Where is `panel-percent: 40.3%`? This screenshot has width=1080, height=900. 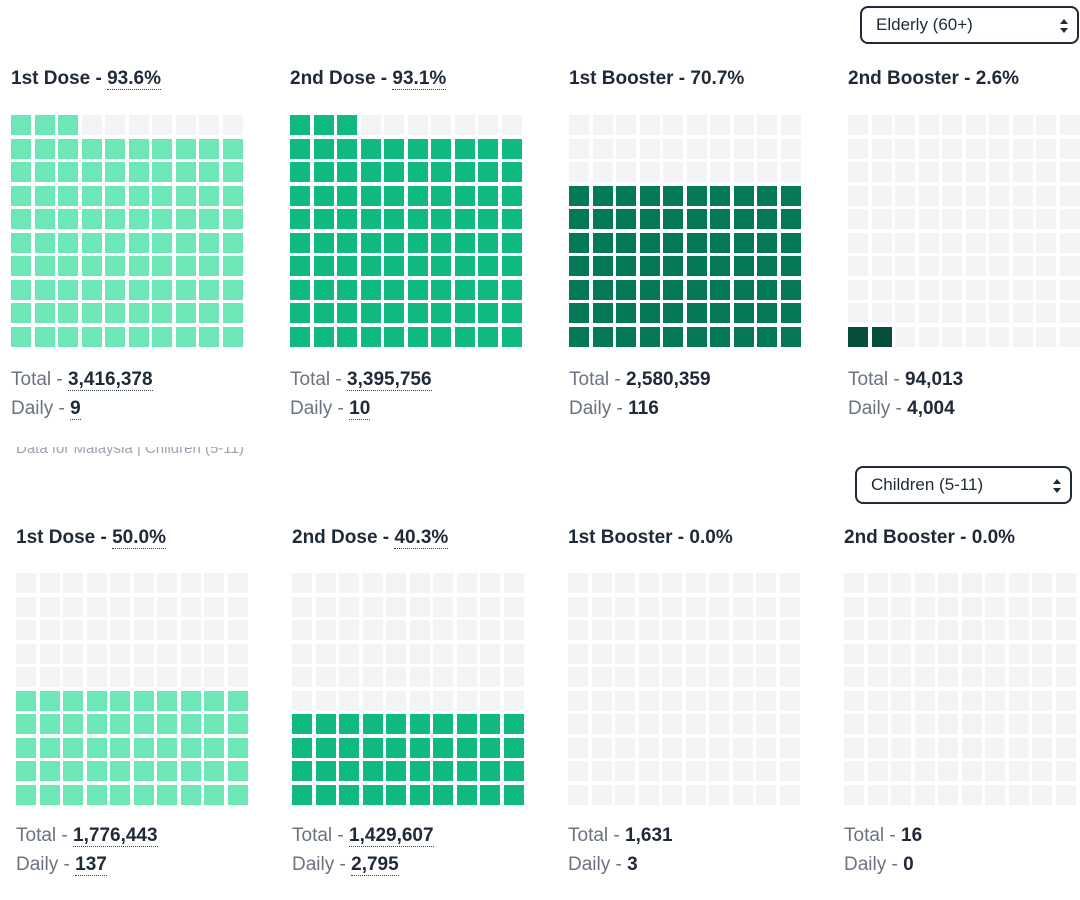 panel-percent: 40.3% is located at coordinates (421, 538).